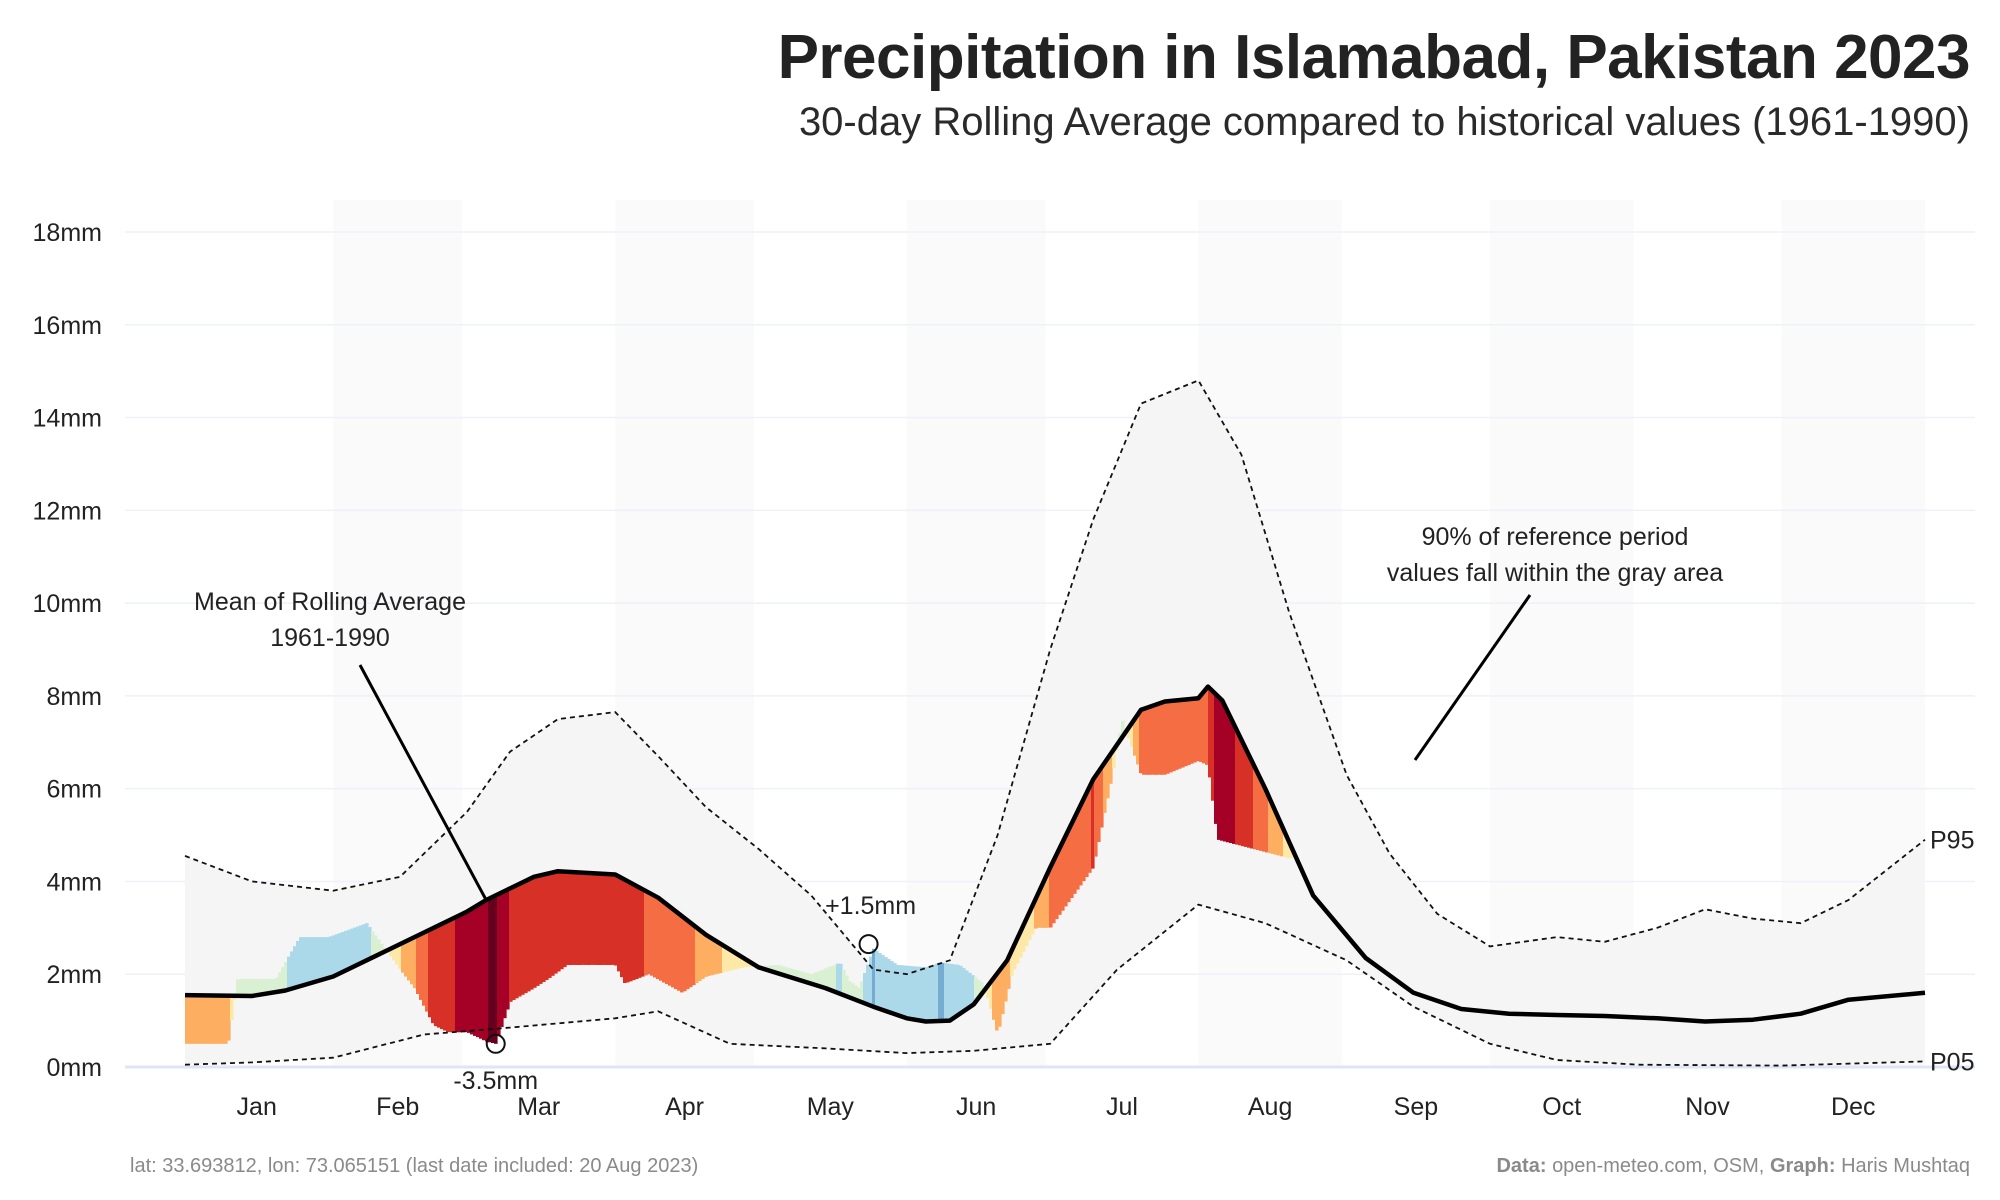 The width and height of the screenshot is (2000, 1200). Describe the element at coordinates (1555, 537) in the screenshot. I see `band-label: 90% of reference period` at that location.